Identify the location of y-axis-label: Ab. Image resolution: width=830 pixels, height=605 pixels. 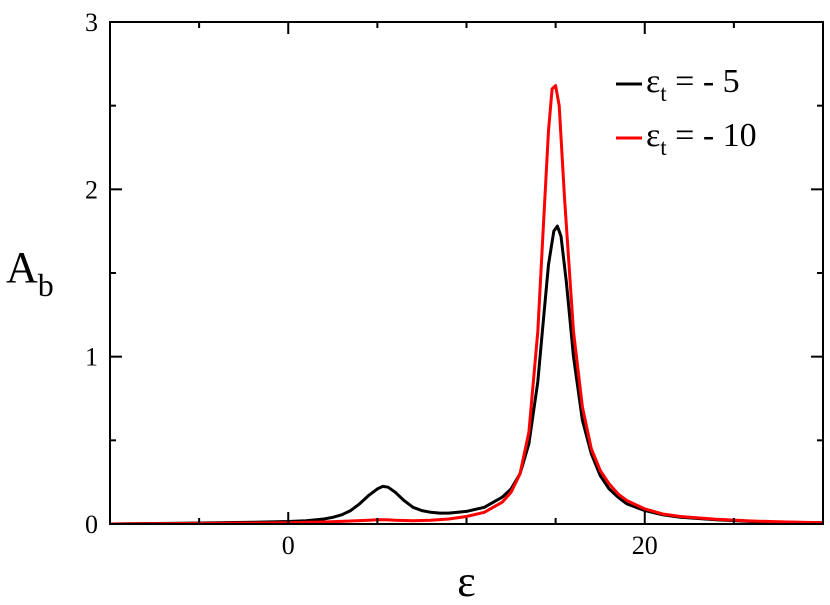
(30, 273).